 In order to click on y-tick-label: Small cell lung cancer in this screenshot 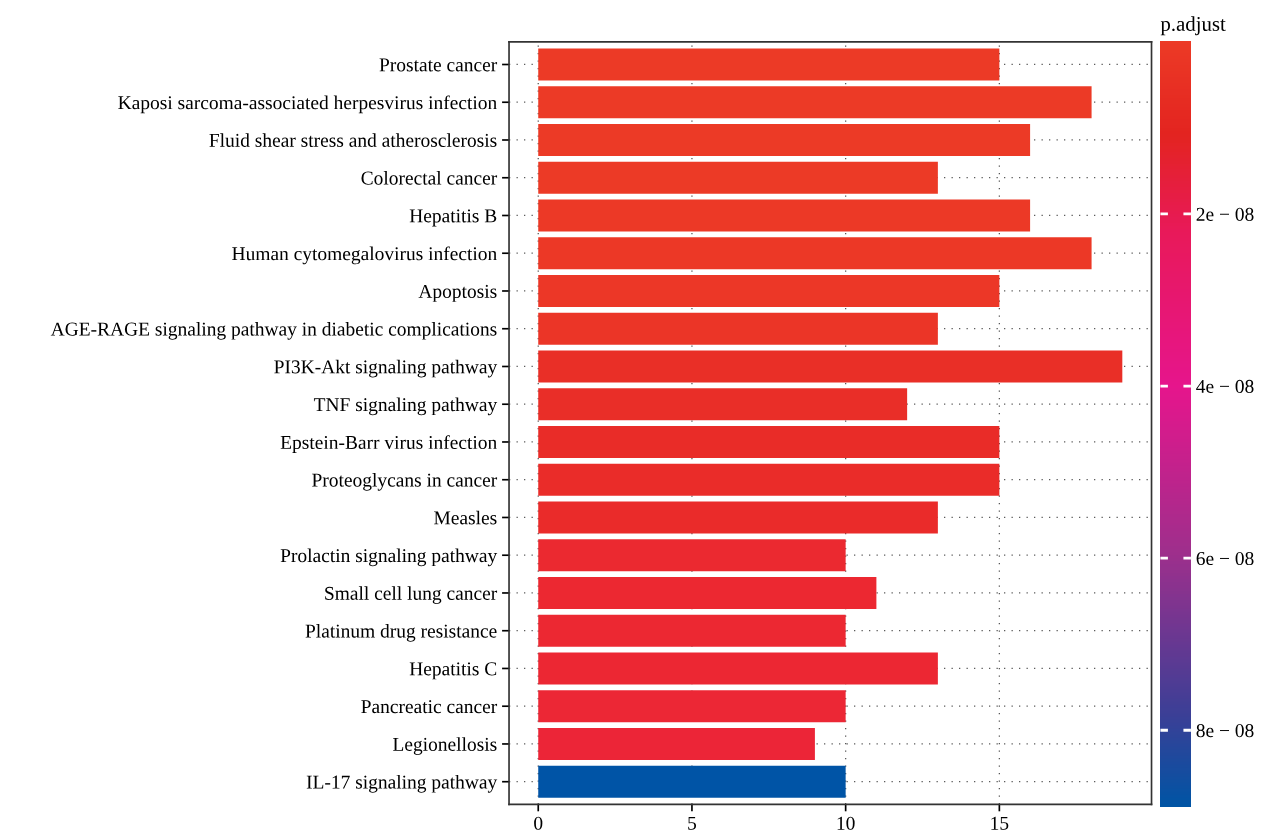, I will do `click(411, 595)`.